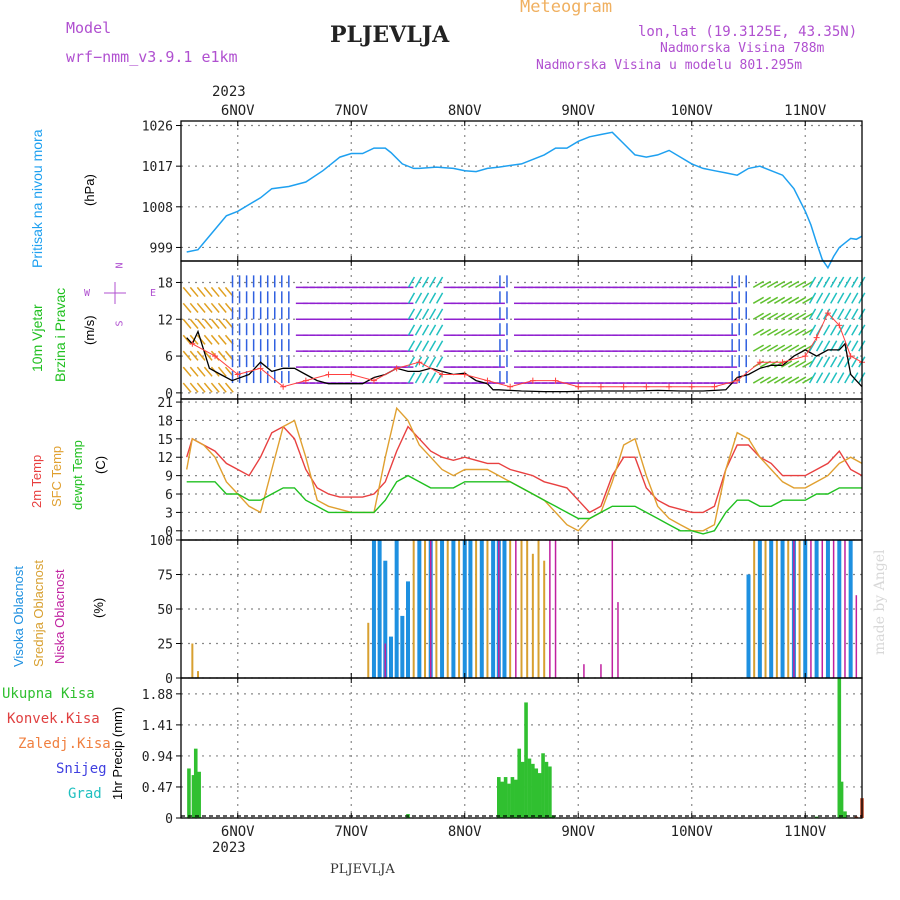 The width and height of the screenshot is (900, 900). What do you see at coordinates (524, 504) in the screenshot?
I see `temp-dewpt-line` at bounding box center [524, 504].